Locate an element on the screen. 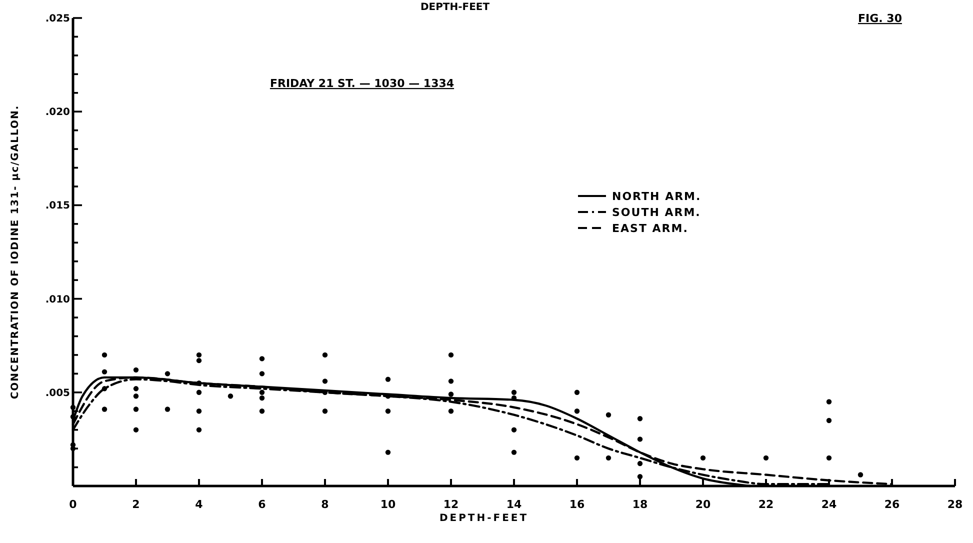  x-tick-label: 6 is located at coordinates (262, 504).